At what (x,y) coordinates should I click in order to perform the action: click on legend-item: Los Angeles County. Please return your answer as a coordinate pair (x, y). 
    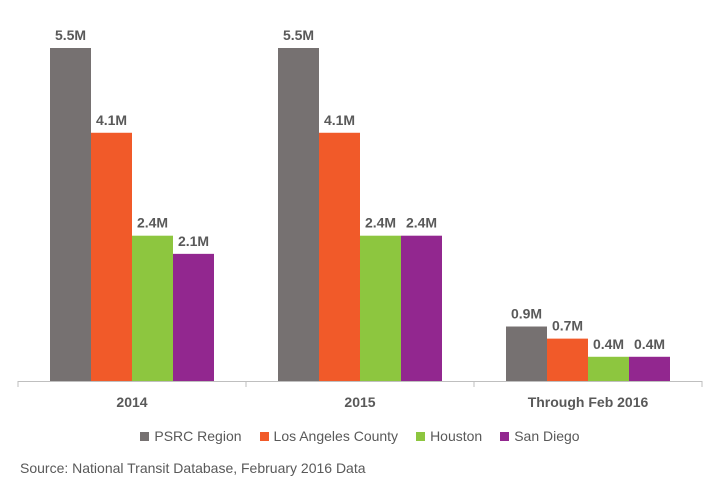
    Looking at the image, I should click on (329, 436).